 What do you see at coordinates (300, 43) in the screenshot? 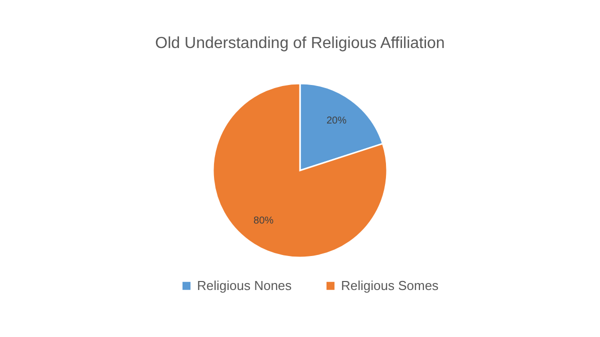
I see `chart-title: Old Understanding of Religious Affiliation` at bounding box center [300, 43].